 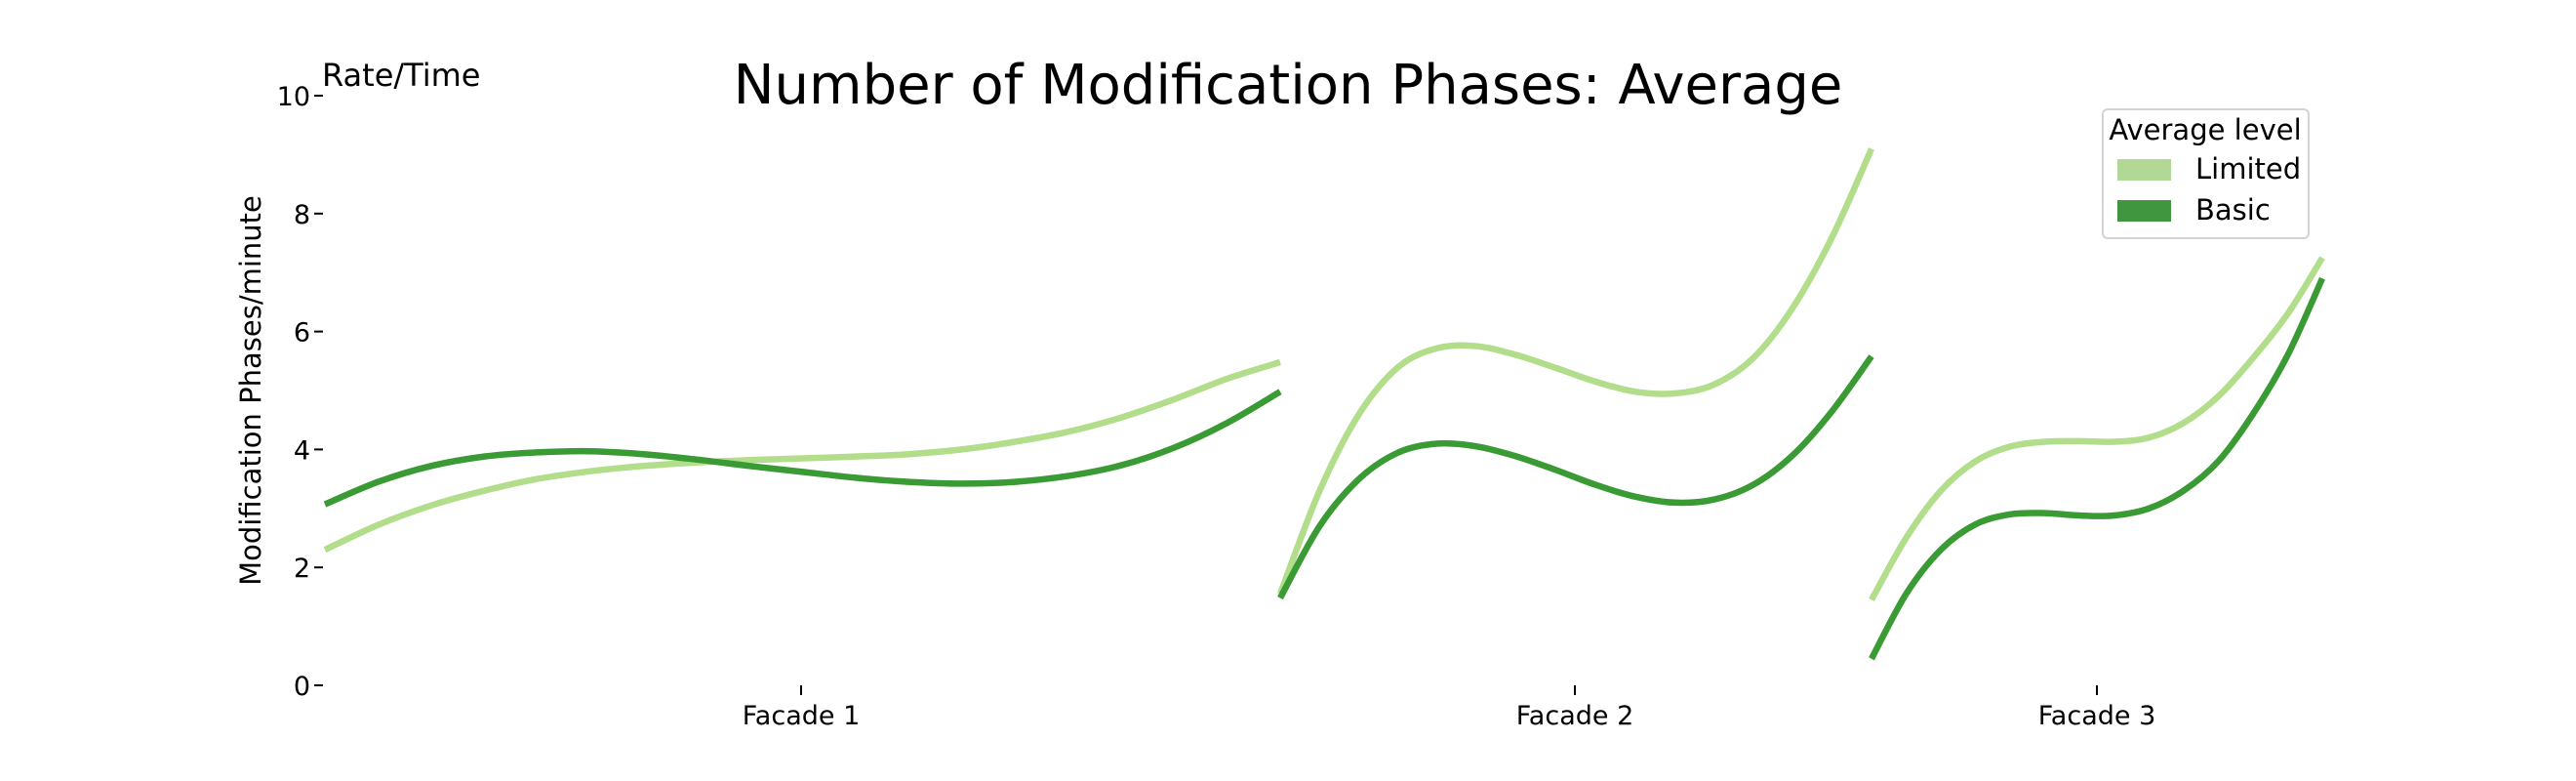 What do you see at coordinates (802, 716) in the screenshot?
I see `x-tick-label: Facade 1` at bounding box center [802, 716].